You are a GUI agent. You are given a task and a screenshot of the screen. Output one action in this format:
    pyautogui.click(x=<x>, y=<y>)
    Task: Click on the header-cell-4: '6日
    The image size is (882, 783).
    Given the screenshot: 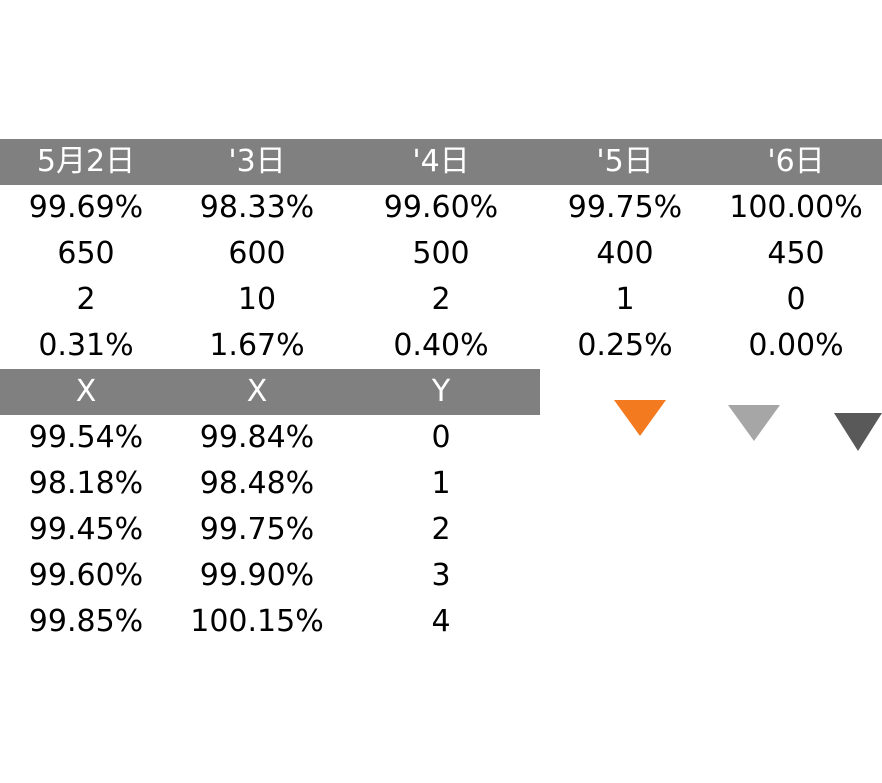 What is the action you would take?
    pyautogui.click(x=796, y=161)
    